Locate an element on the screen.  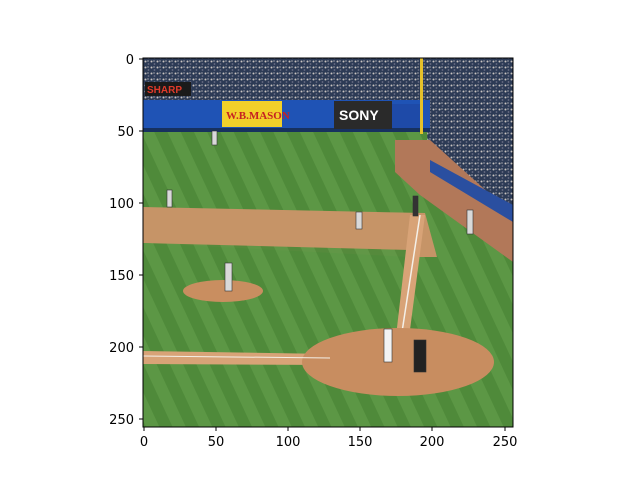
x-tick-label: 100 is located at coordinates (288, 442).